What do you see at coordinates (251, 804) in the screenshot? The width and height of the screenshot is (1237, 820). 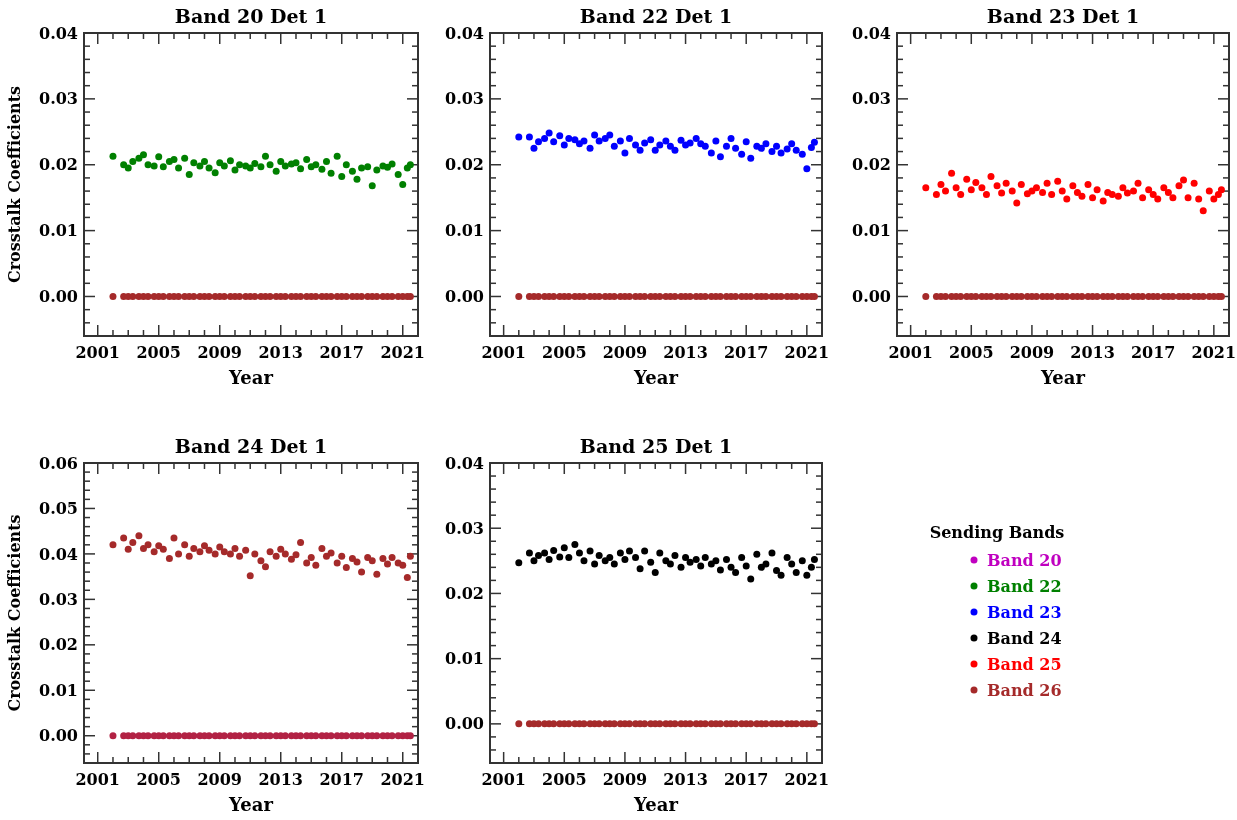 I see `x-axis-title: Year` at bounding box center [251, 804].